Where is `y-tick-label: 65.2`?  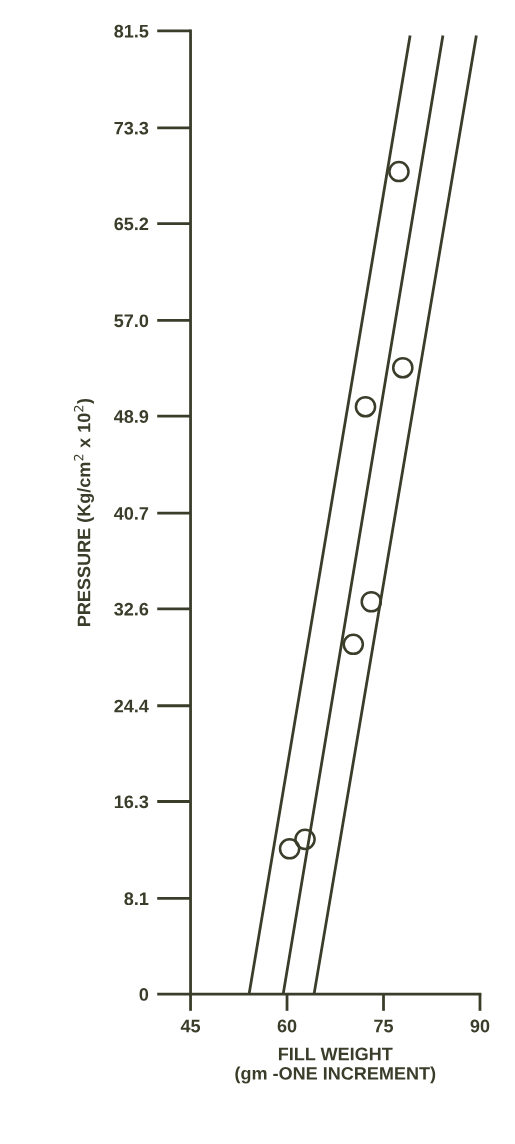
y-tick-label: 65.2 is located at coordinates (131, 224).